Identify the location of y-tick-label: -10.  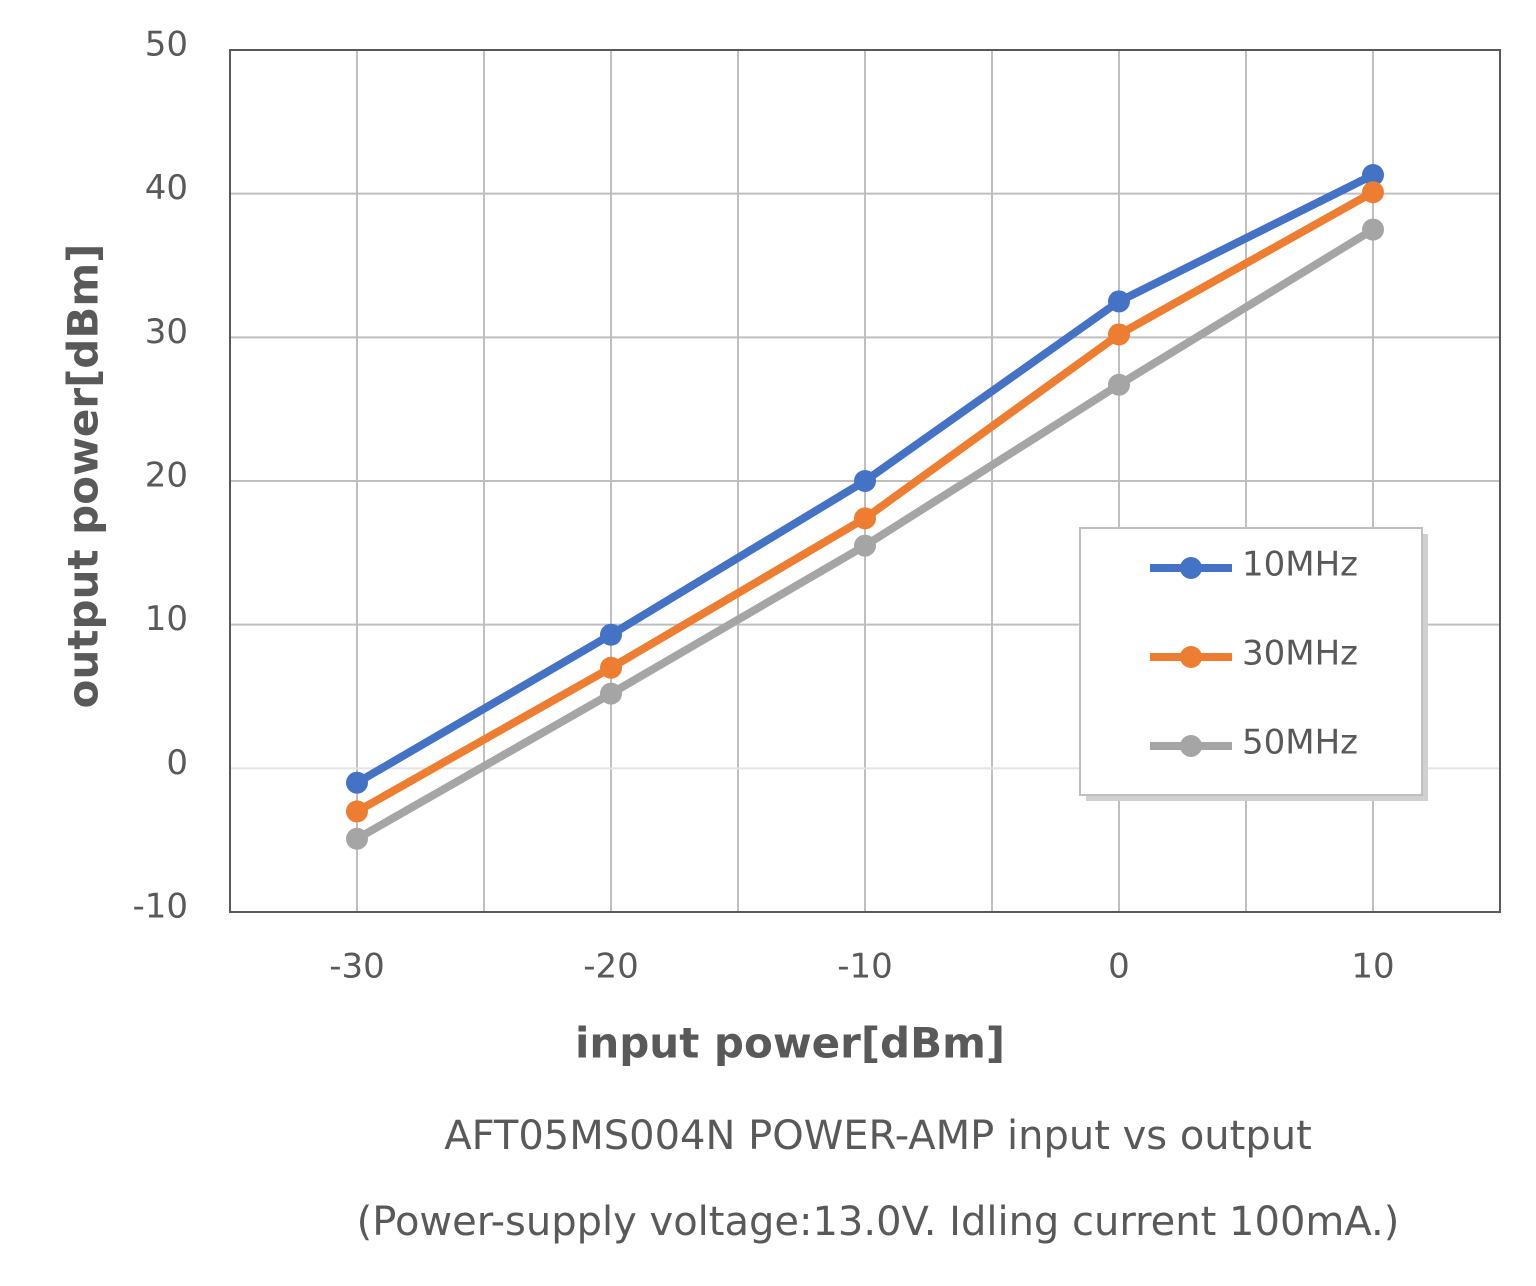
(160, 907).